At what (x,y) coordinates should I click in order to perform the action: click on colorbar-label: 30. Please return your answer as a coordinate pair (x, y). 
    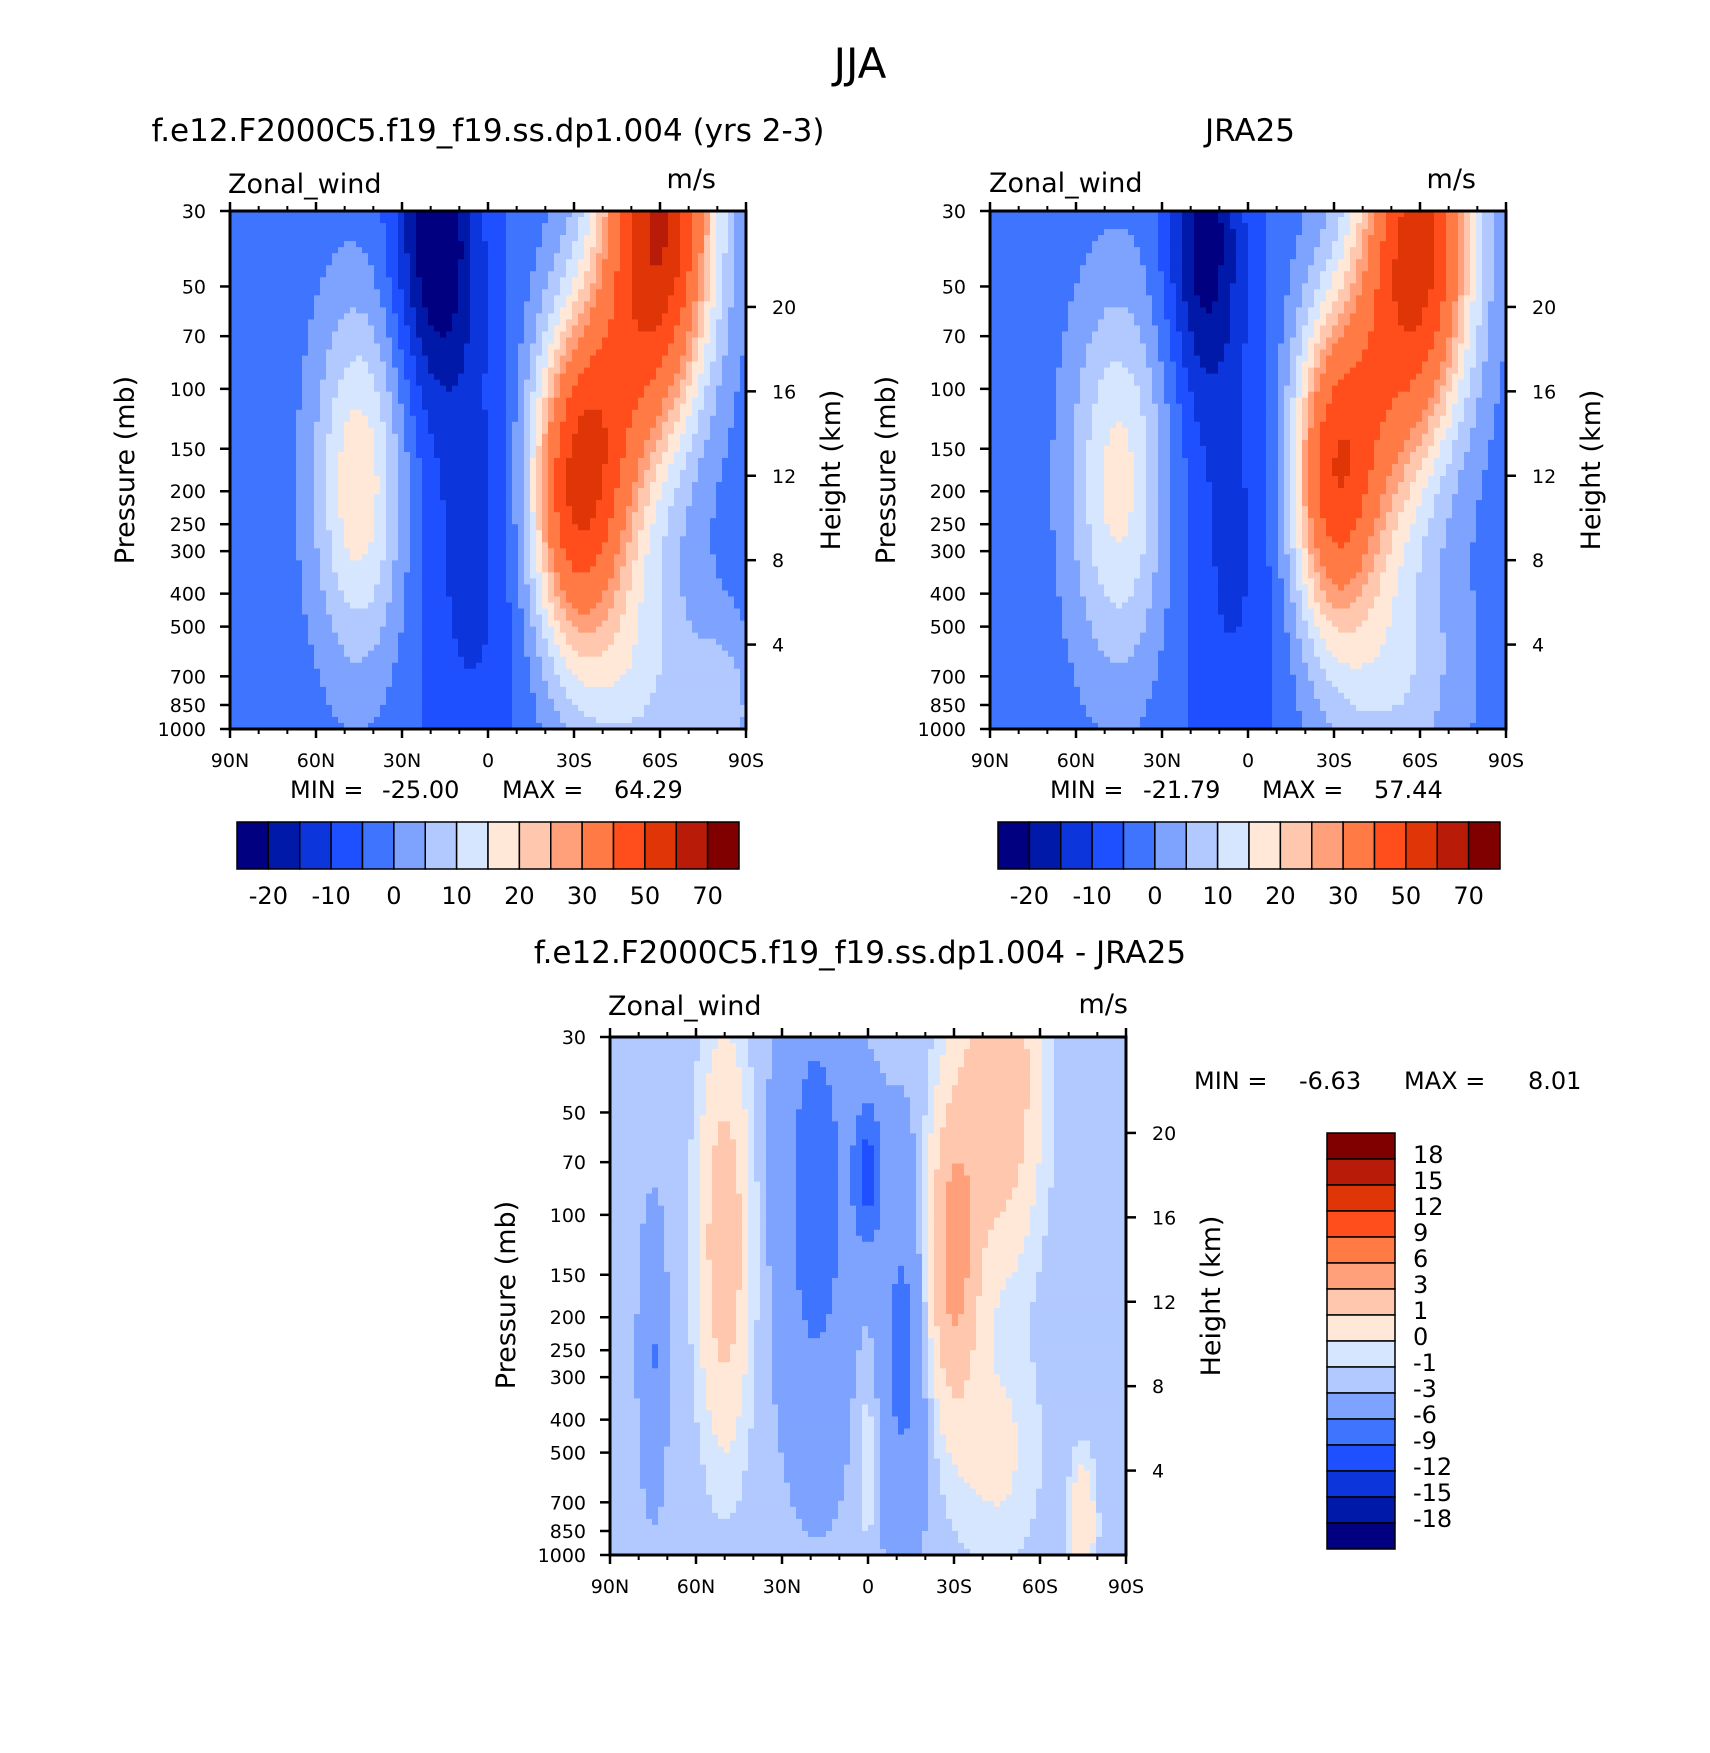
    Looking at the image, I should click on (582, 896).